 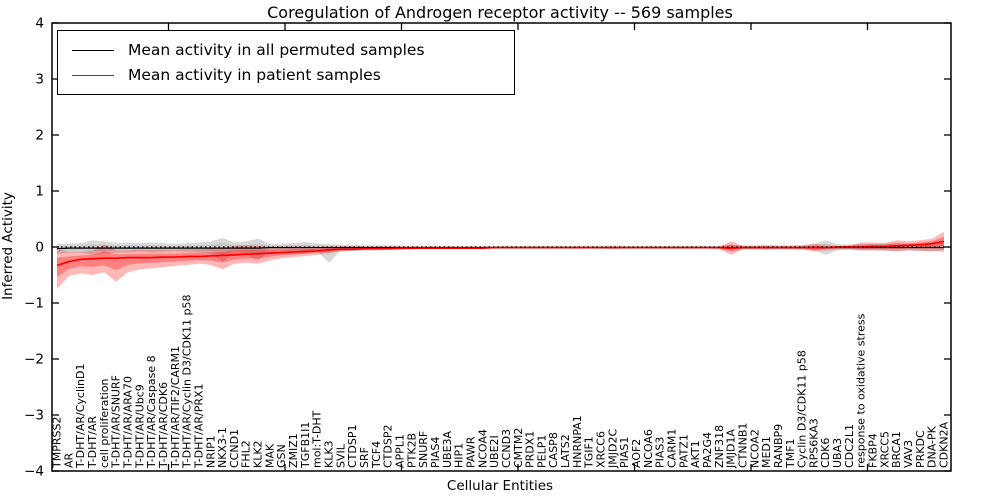 What do you see at coordinates (80, 416) in the screenshot?
I see `x-category-label: T-DHT/AR/CyclinD1` at bounding box center [80, 416].